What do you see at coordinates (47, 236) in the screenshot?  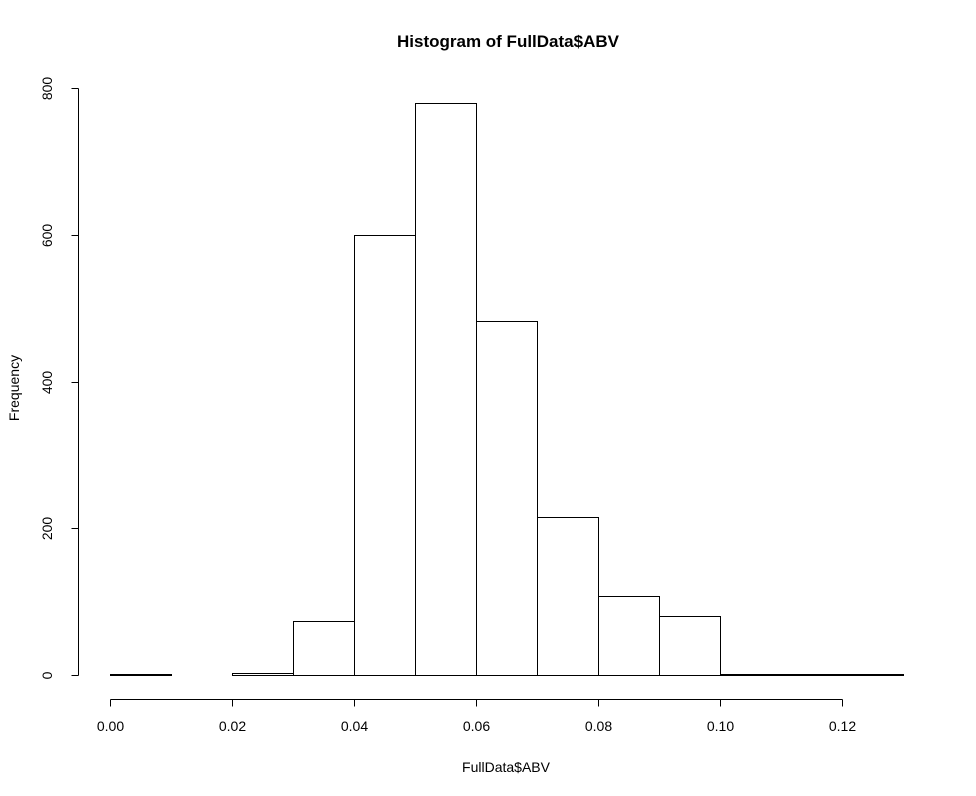 I see `y-tick-label-3: 600` at bounding box center [47, 236].